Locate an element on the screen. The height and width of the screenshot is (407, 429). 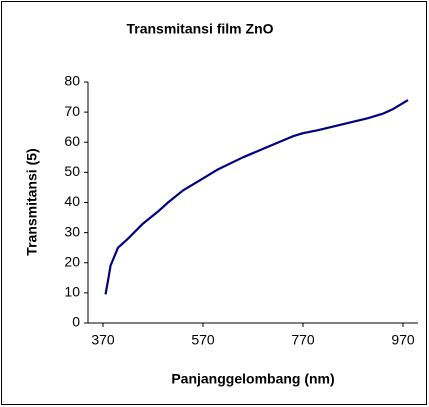
y-tick-label: 80 is located at coordinates (72, 81).